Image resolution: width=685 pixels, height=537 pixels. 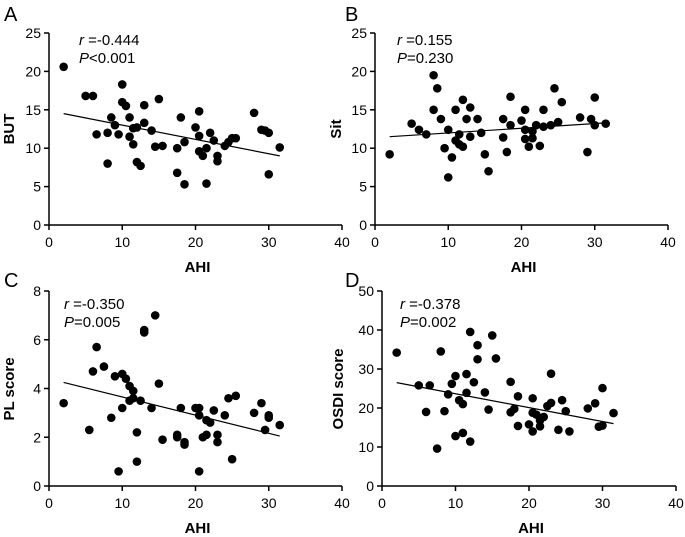 What do you see at coordinates (359, 33) in the screenshot?
I see `y-tick-label: 25` at bounding box center [359, 33].